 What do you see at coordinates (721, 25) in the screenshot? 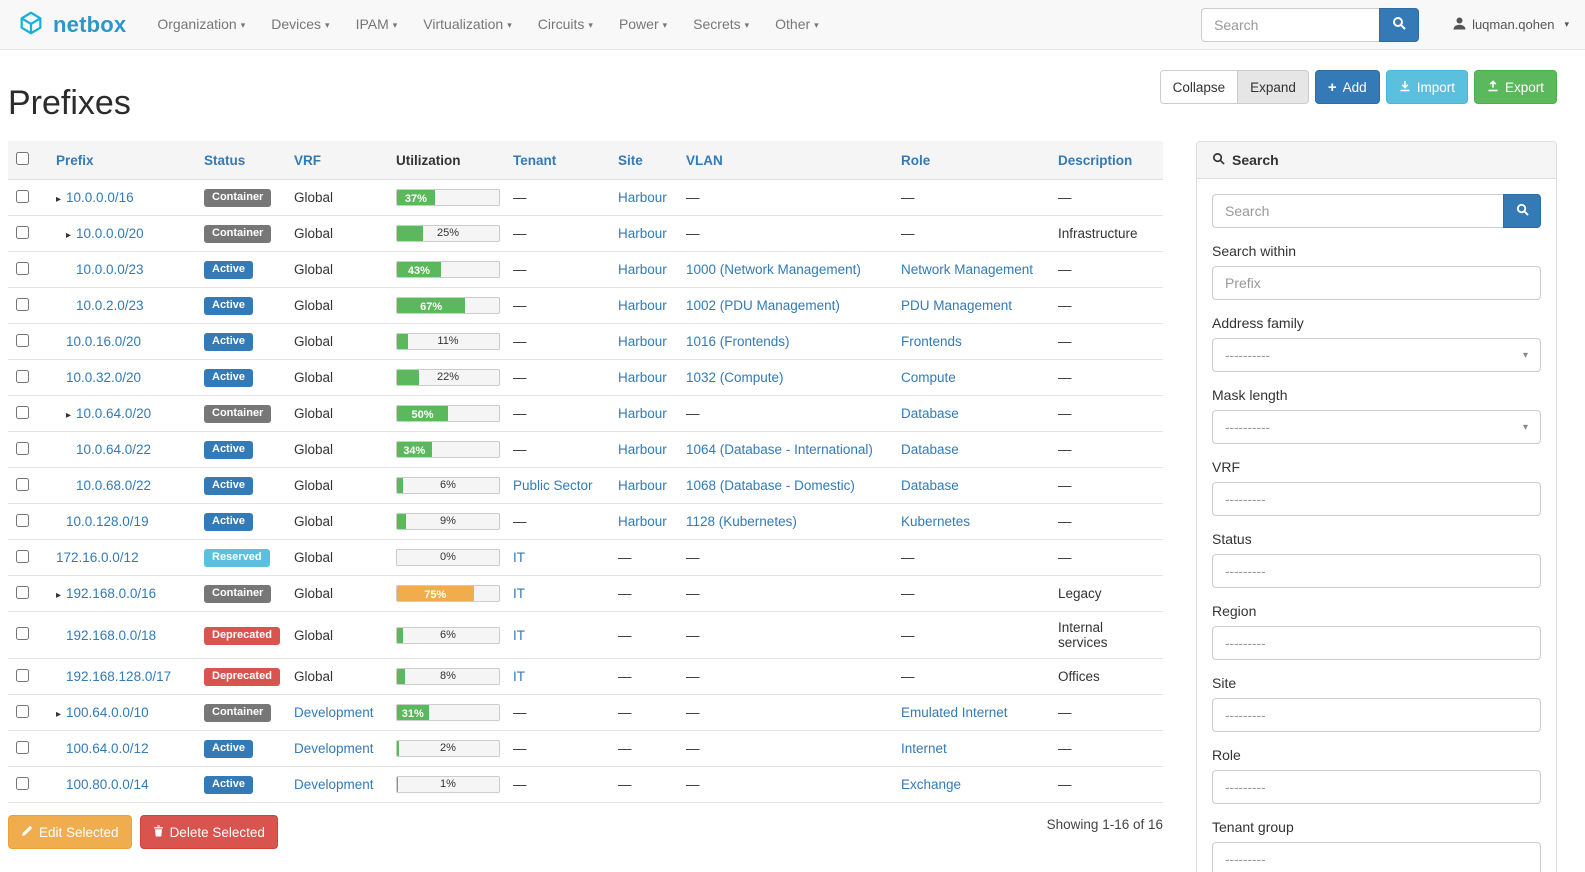
I see `nav-item-secrets: Secrets ▾` at bounding box center [721, 25].